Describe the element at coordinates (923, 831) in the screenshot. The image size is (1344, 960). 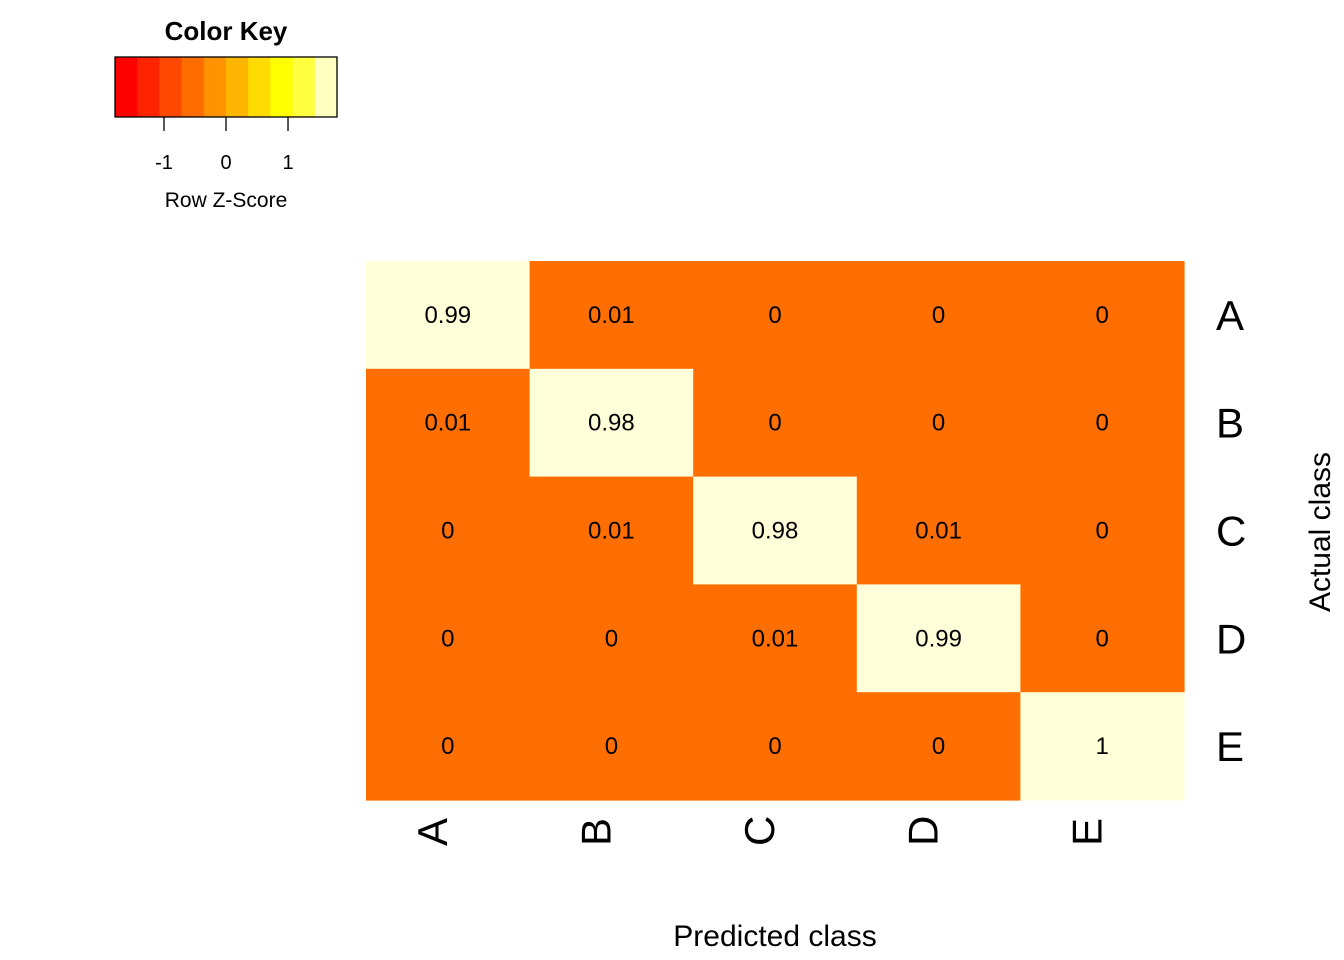
I see `x-axis-tick-label: D` at that location.